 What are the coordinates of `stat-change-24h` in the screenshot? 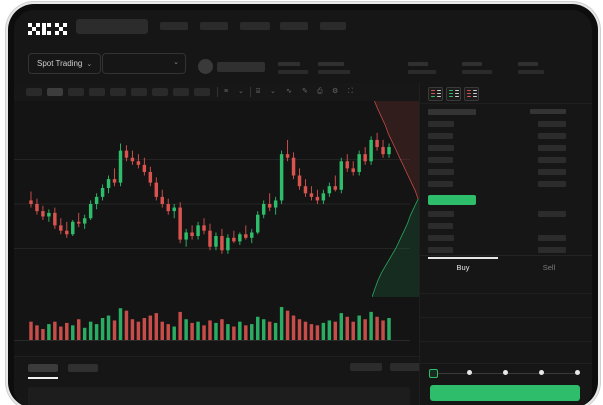 It's located at (334, 68).